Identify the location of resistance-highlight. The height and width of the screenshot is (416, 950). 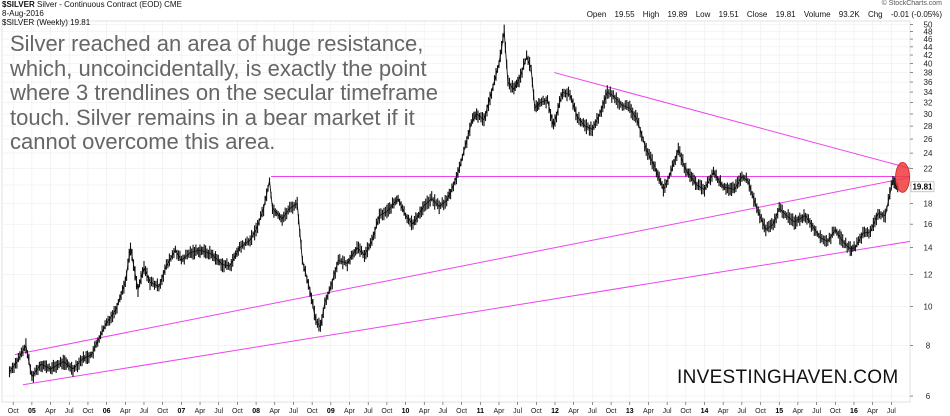
(902, 177).